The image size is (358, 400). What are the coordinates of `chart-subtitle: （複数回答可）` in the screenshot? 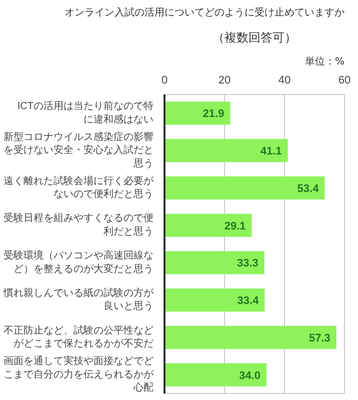 It's located at (254, 37).